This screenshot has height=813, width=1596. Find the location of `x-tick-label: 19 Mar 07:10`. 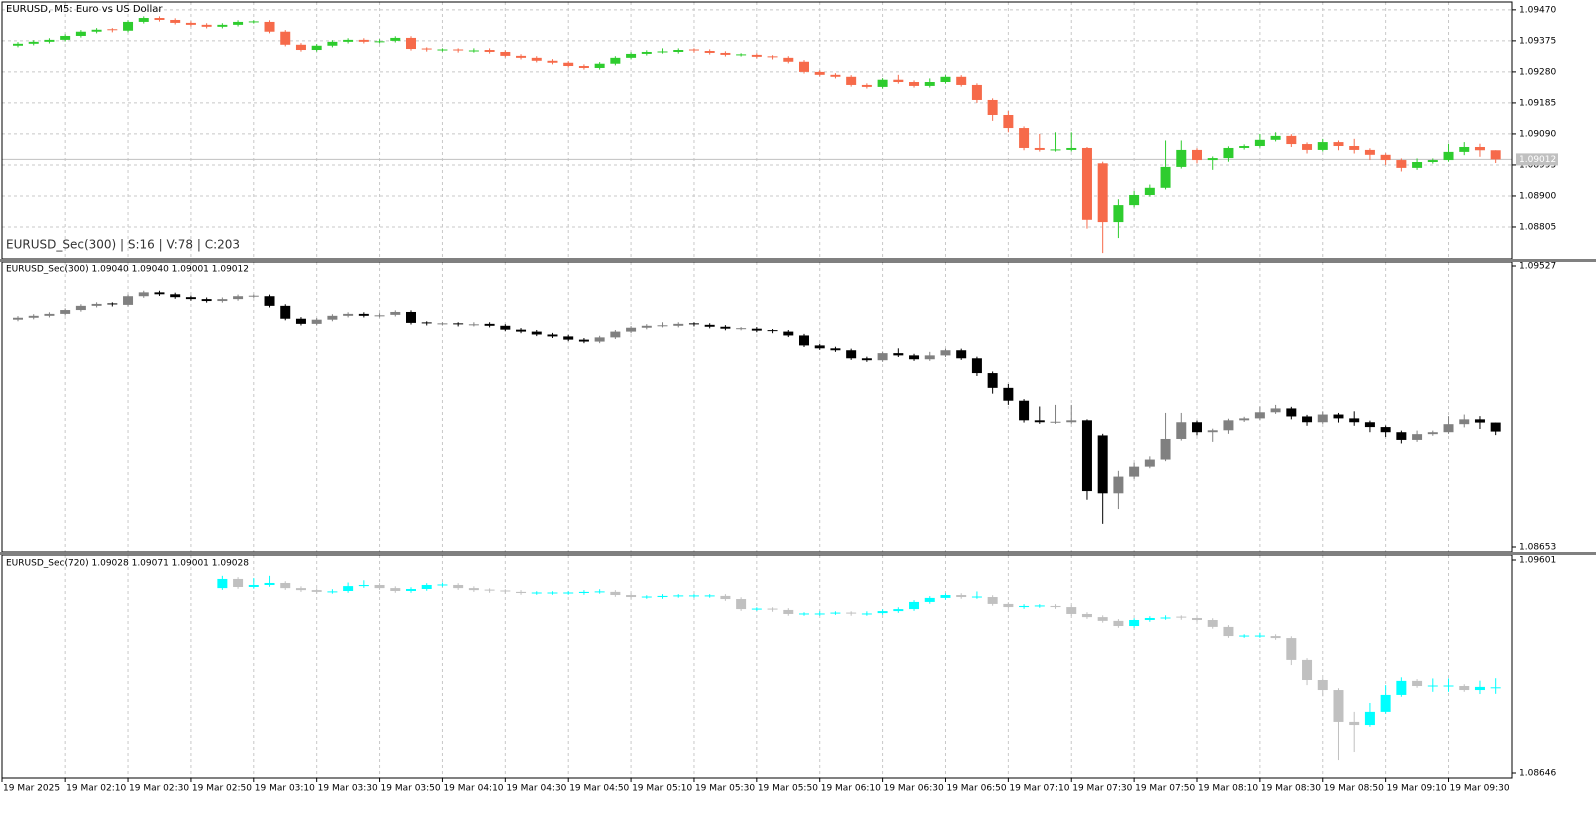

x-tick-label: 19 Mar 07:10 is located at coordinates (1039, 789).